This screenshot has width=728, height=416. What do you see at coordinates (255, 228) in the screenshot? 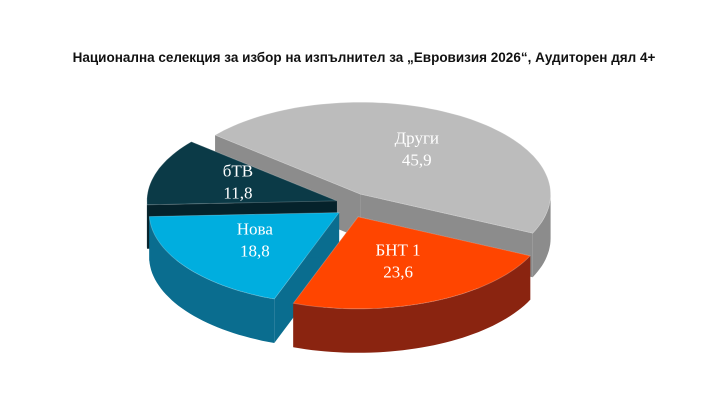
I see `slice-label: Нова` at bounding box center [255, 228].